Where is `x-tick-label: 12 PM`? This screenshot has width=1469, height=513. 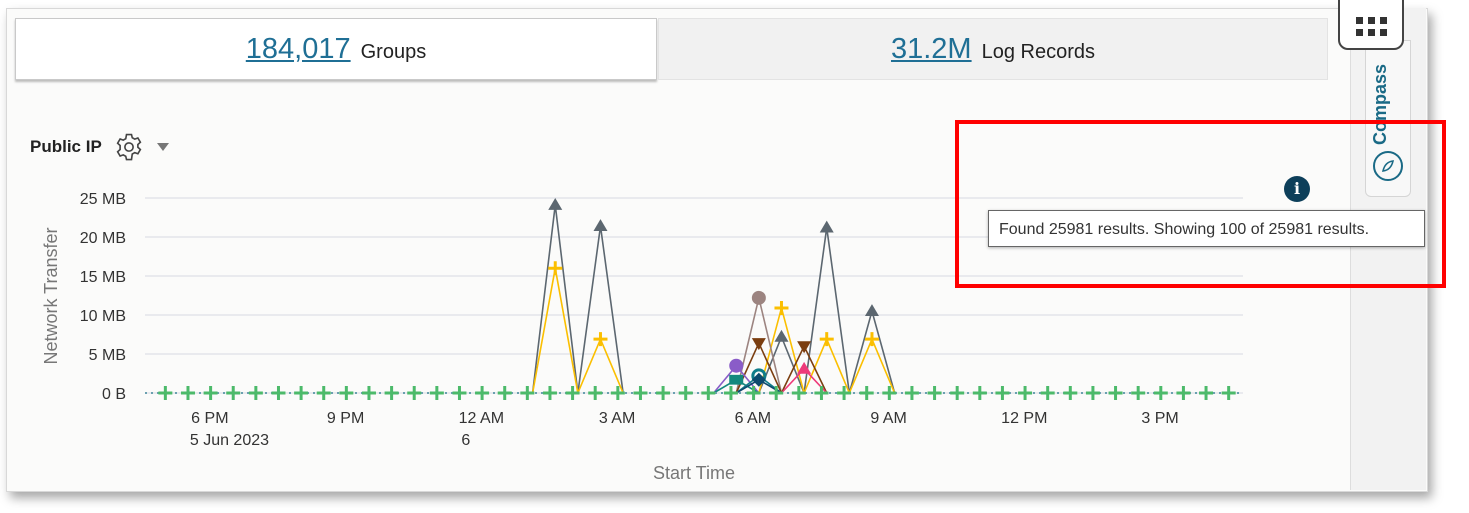
x-tick-label: 12 PM is located at coordinates (1024, 418).